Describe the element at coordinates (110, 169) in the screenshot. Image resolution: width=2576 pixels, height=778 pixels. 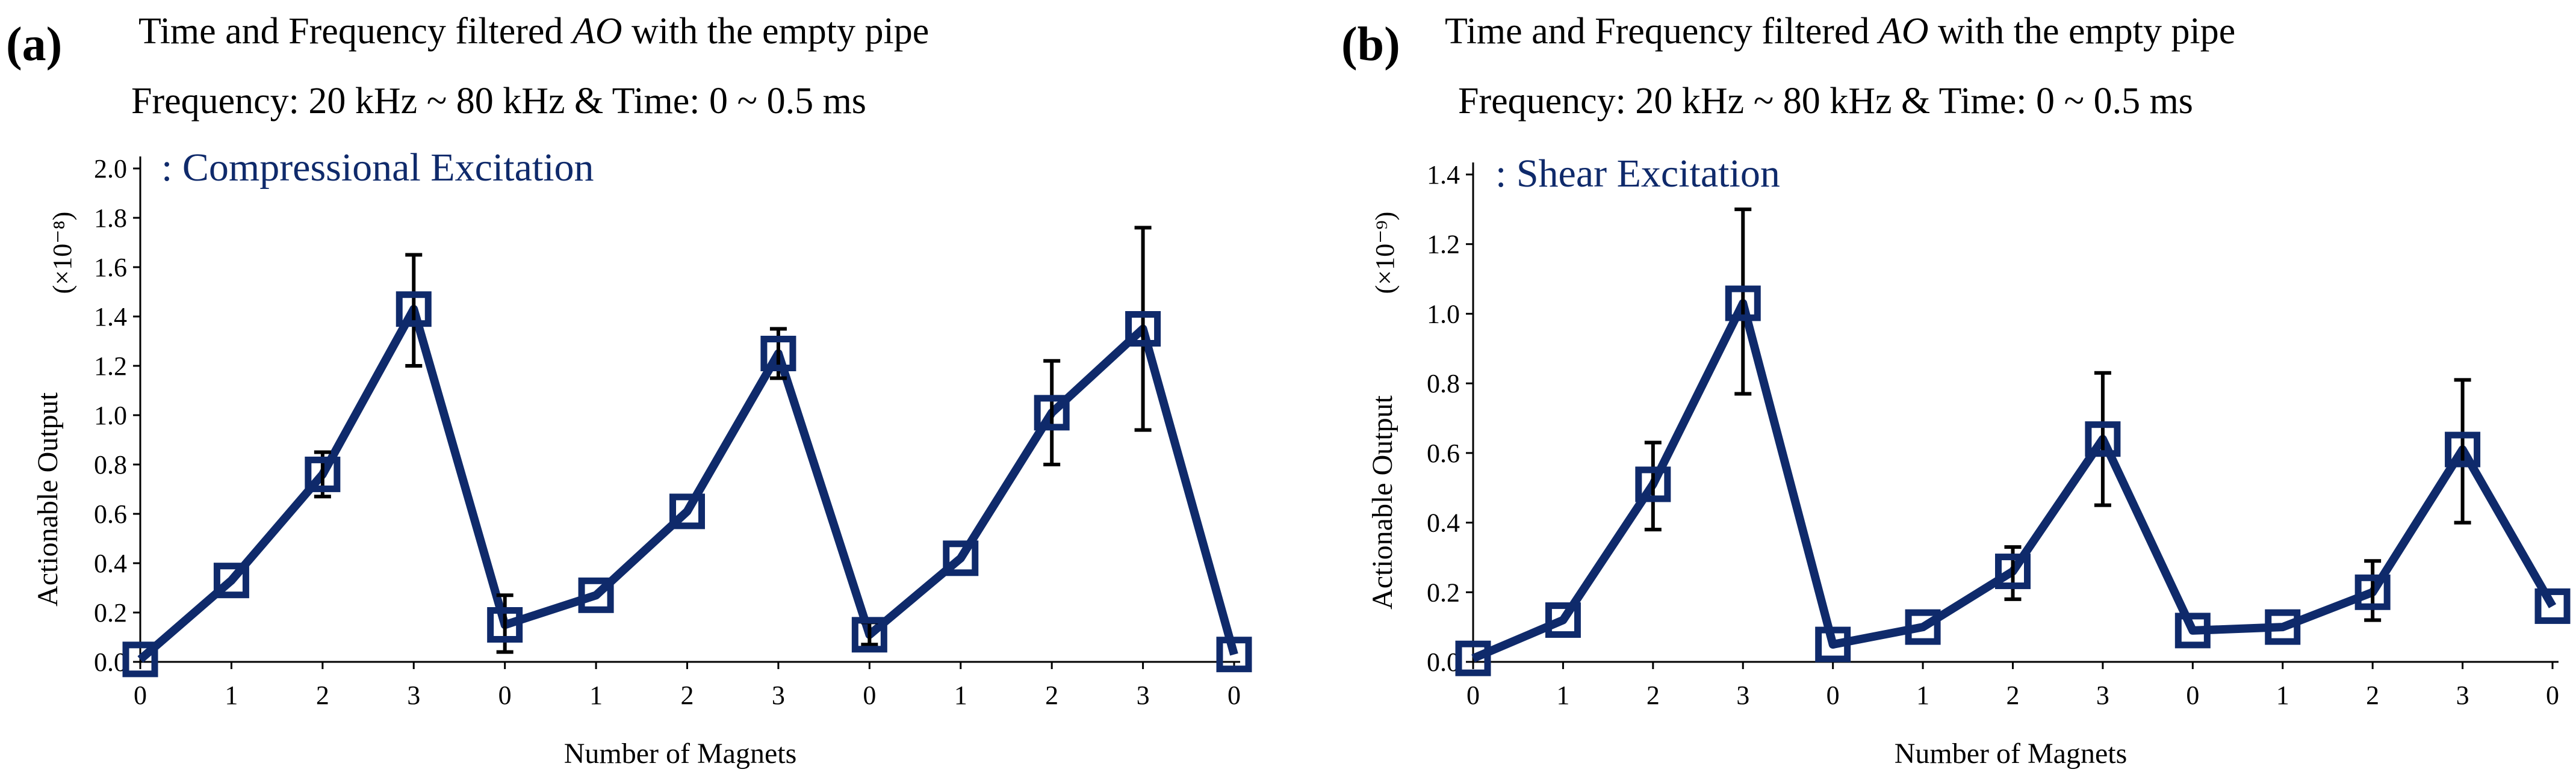
I see `y-tick-label: 2.0` at that location.